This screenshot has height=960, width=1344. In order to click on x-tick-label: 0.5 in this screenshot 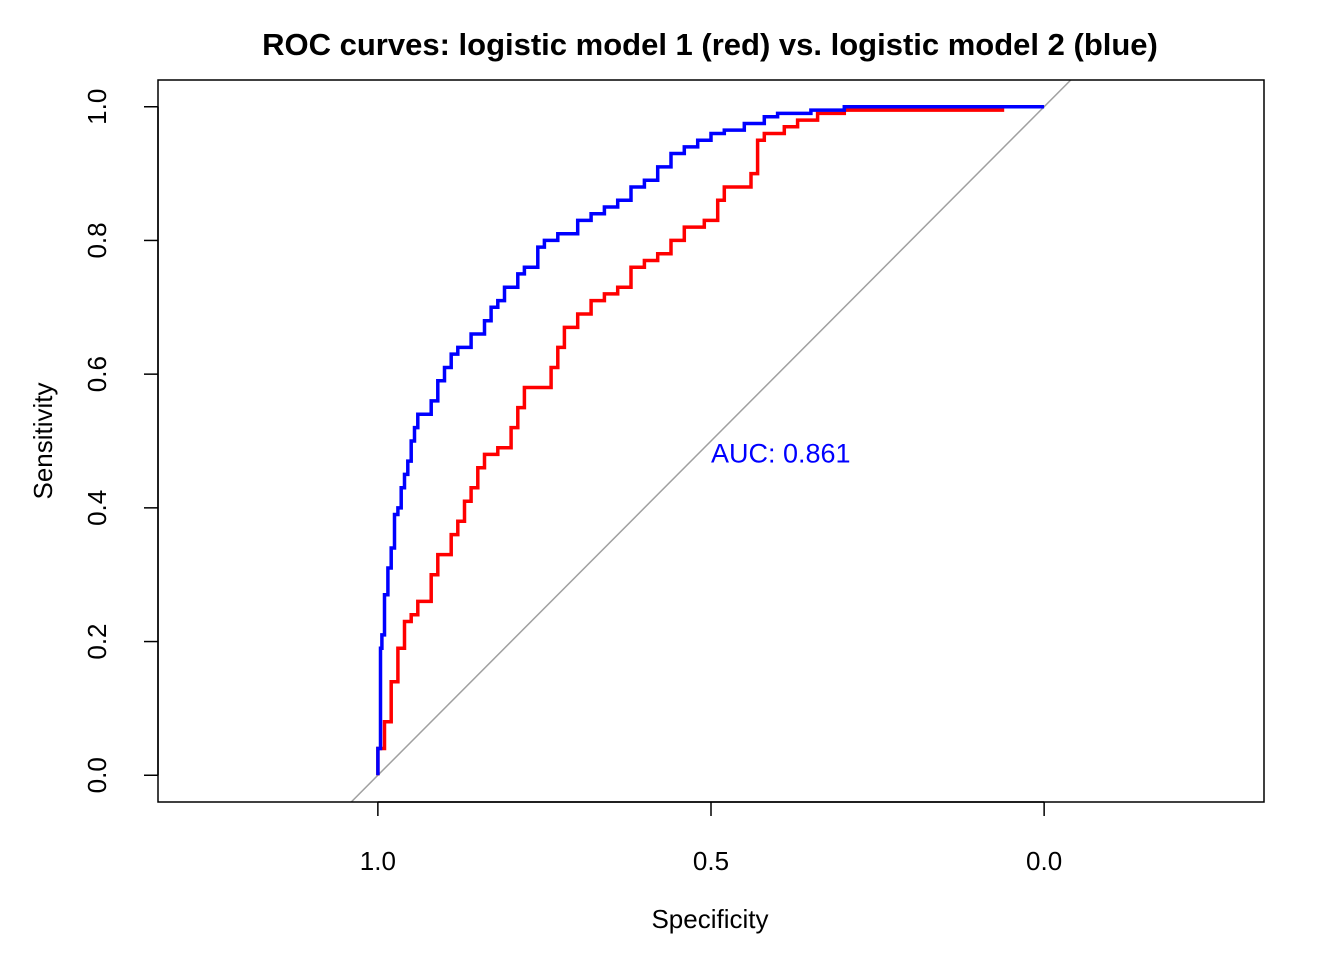, I will do `click(711, 861)`.